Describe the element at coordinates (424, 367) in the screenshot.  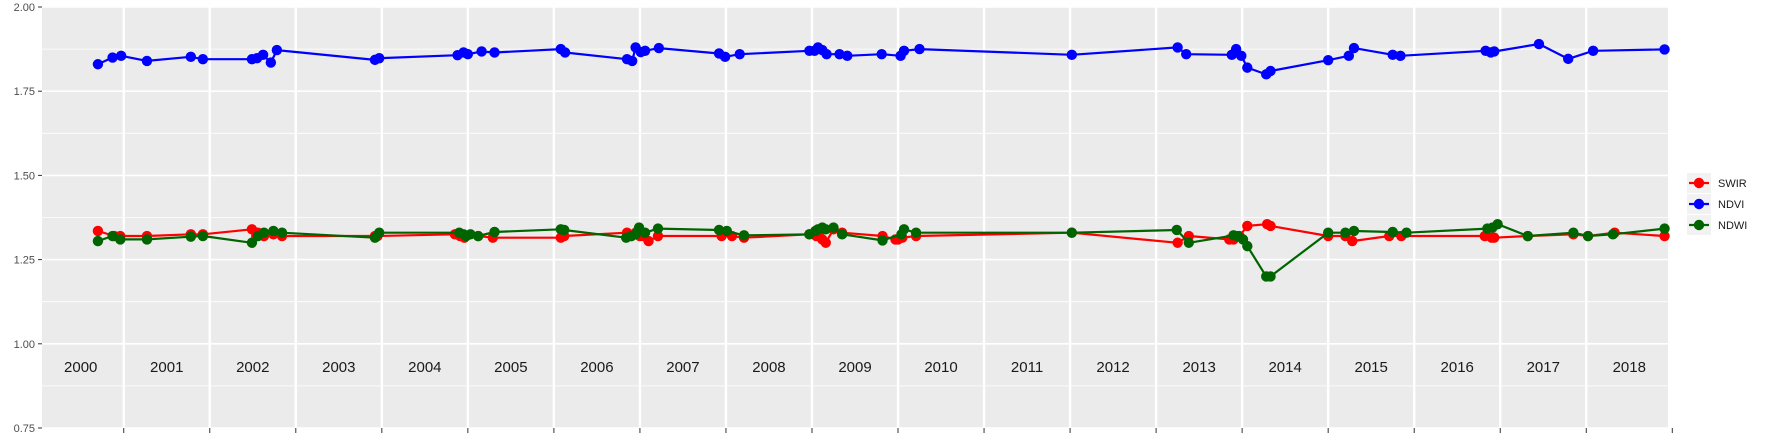
I see `year-label: 2004` at that location.